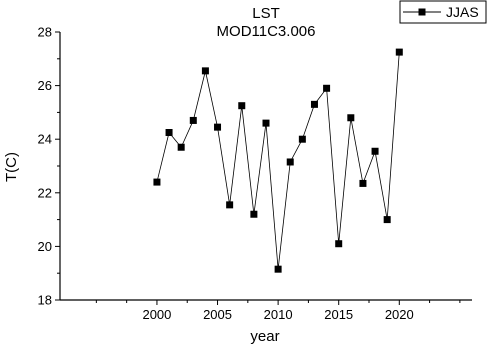  Describe the element at coordinates (266, 13) in the screenshot. I see `chart-title: LST` at that location.